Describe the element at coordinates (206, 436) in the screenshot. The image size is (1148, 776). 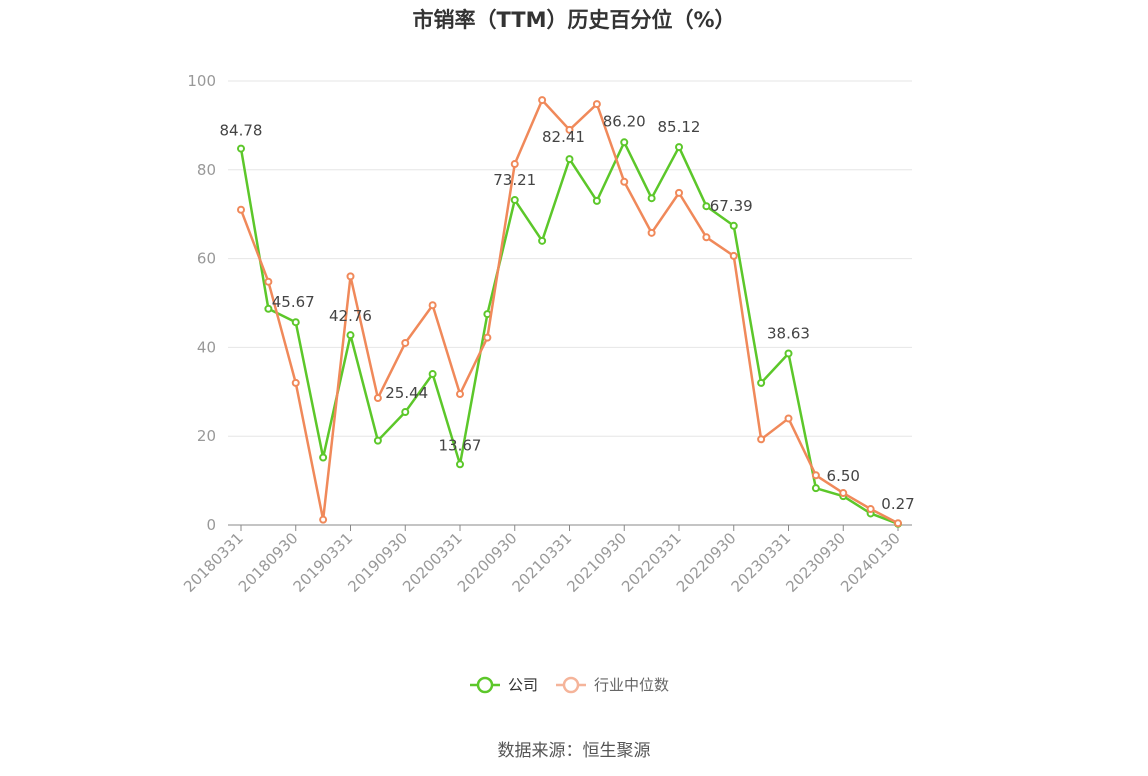
I see `y-tick-label: 20` at that location.